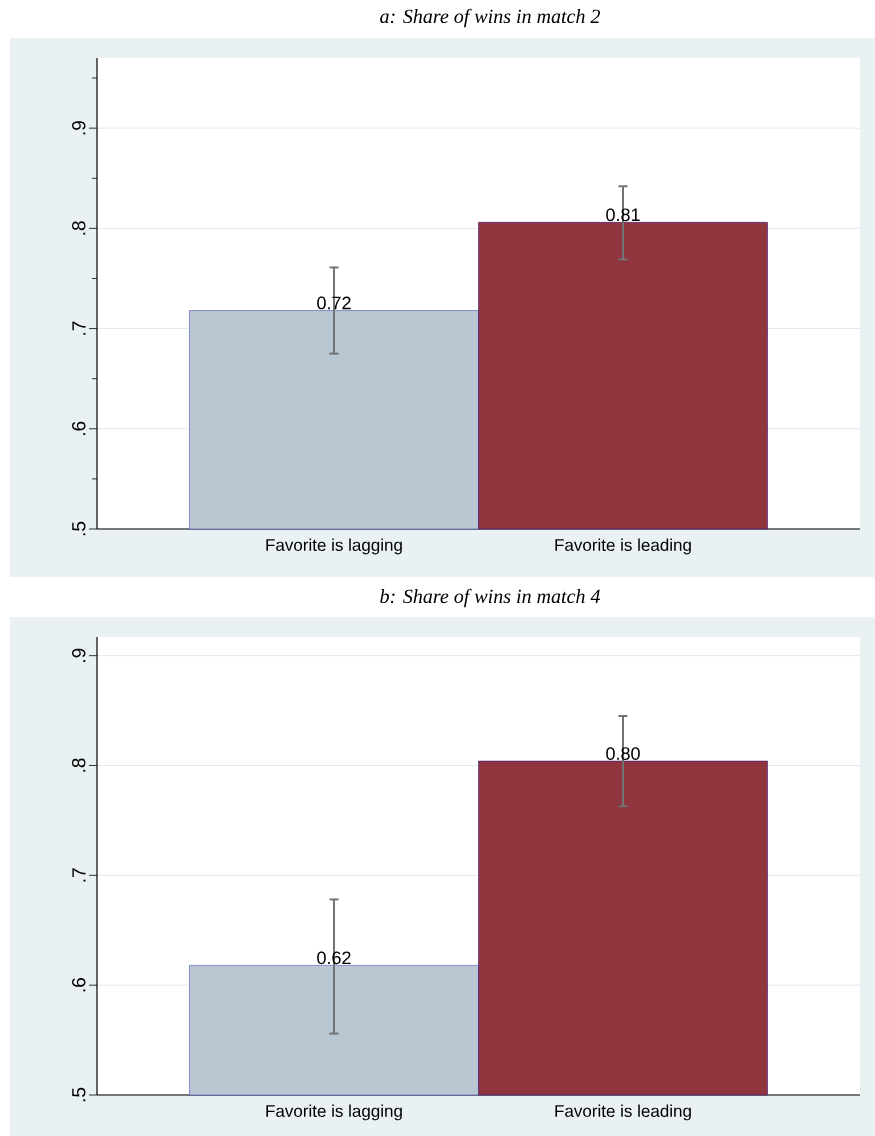 Image resolution: width=875 pixels, height=1136 pixels. Describe the element at coordinates (334, 303) in the screenshot. I see `data-label: 0.72` at that location.